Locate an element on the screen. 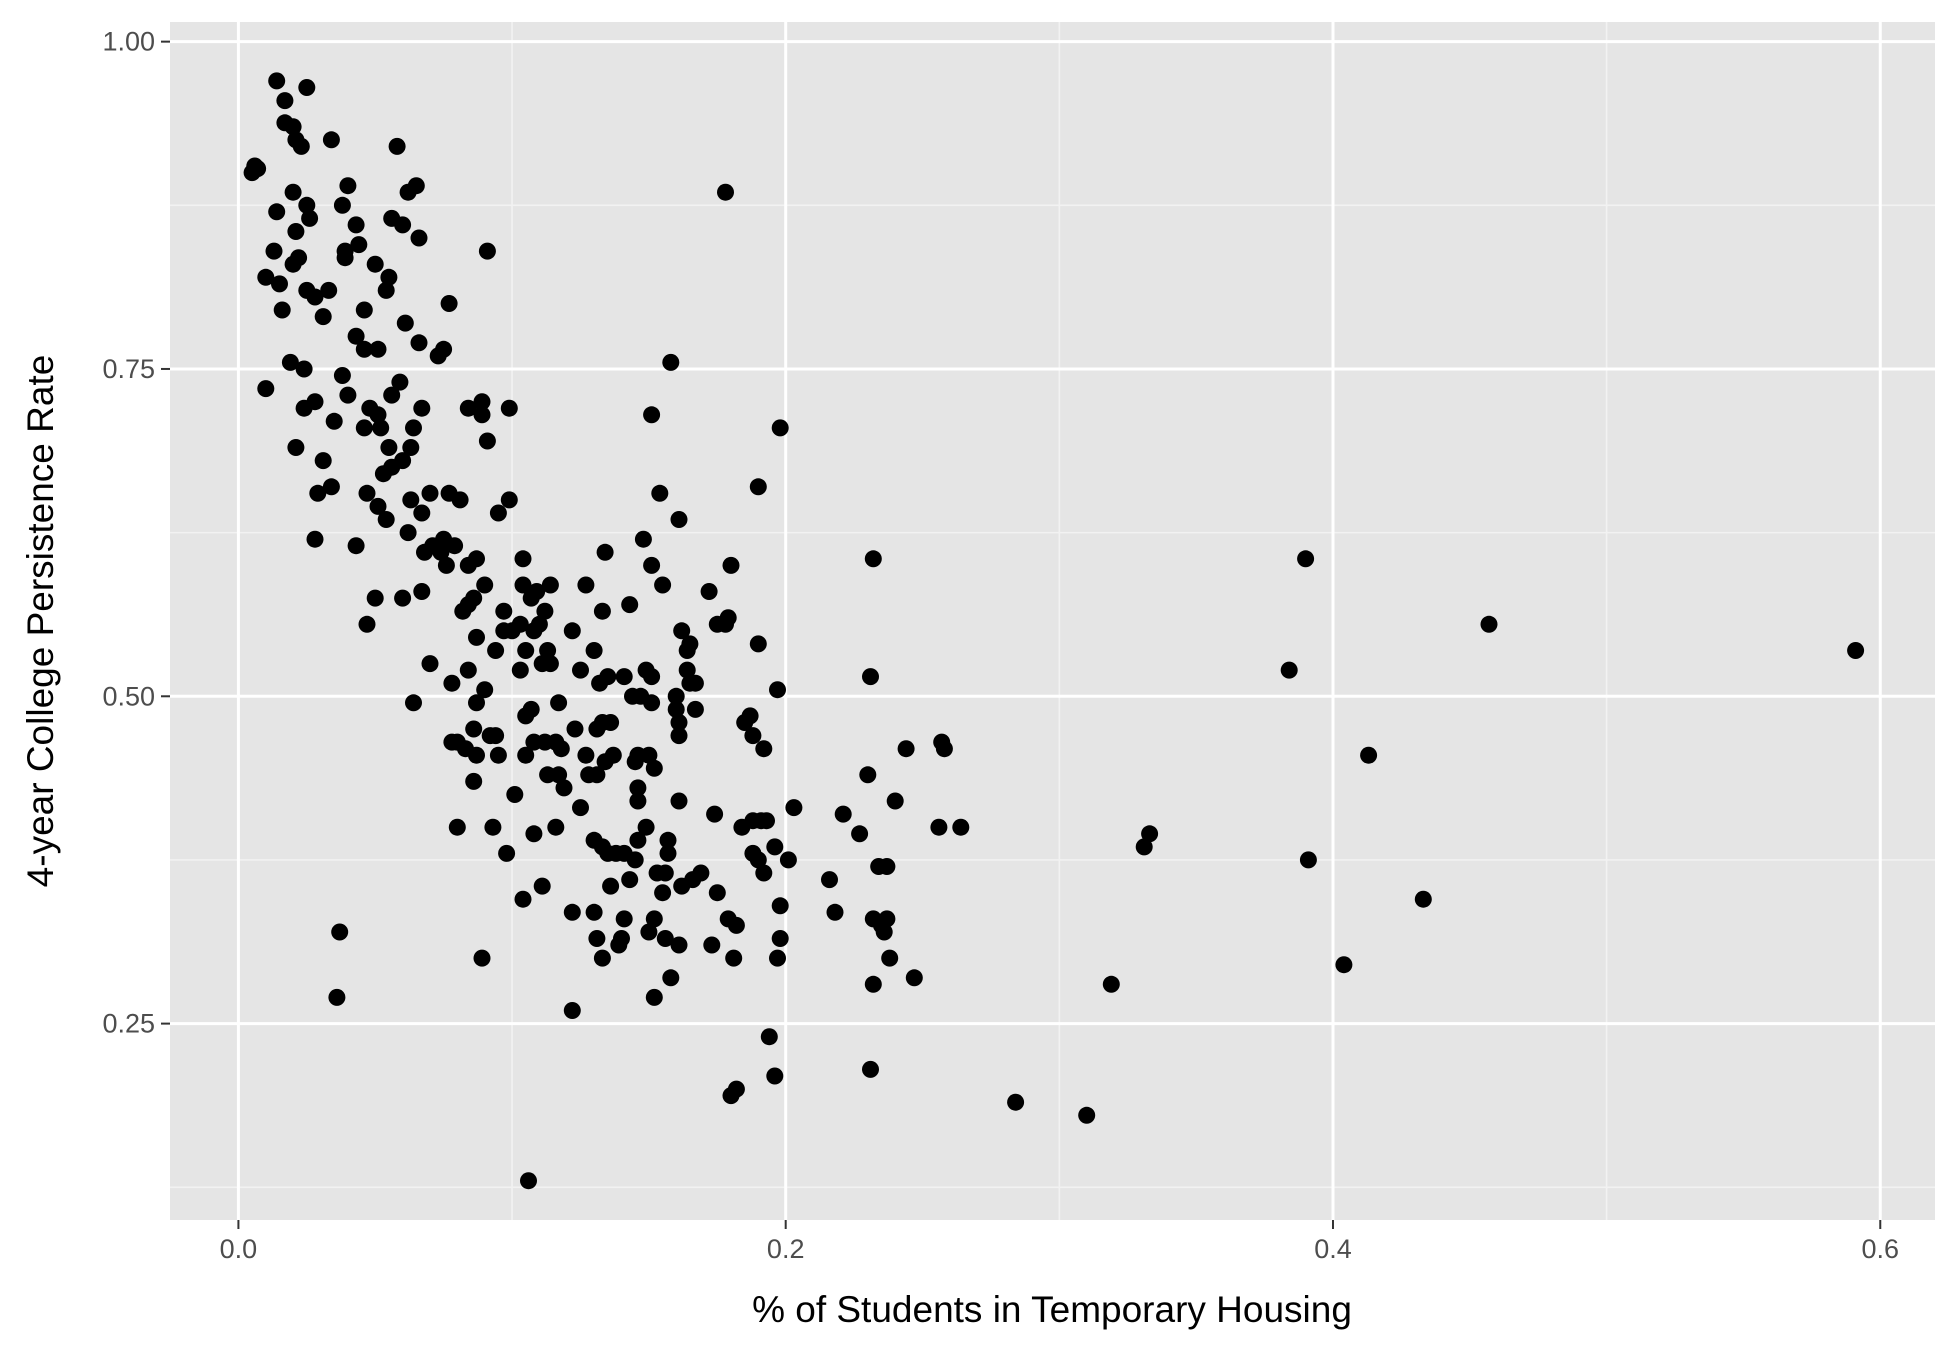  x-tick-label: 0.6 is located at coordinates (1880, 1249).